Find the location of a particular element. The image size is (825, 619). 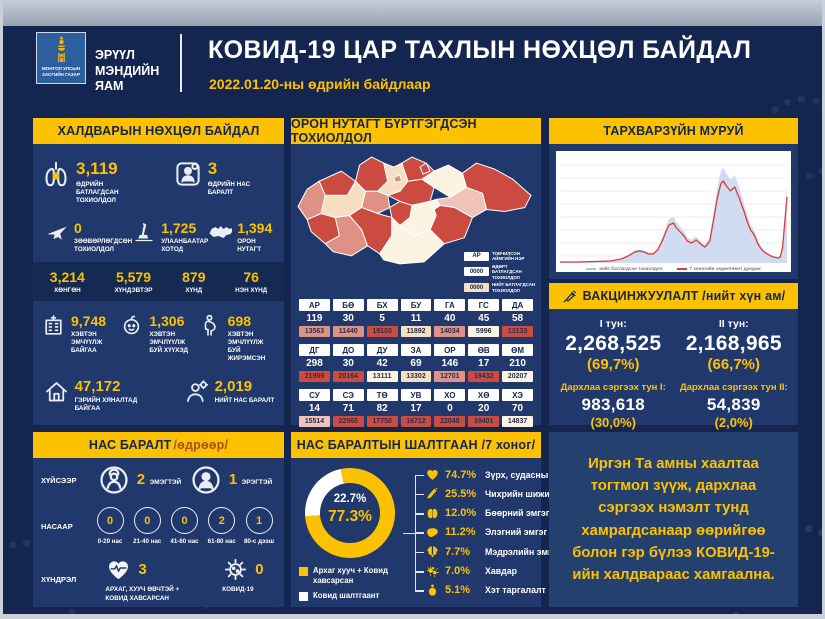

legend-swatch is located at coordinates (591, 268).